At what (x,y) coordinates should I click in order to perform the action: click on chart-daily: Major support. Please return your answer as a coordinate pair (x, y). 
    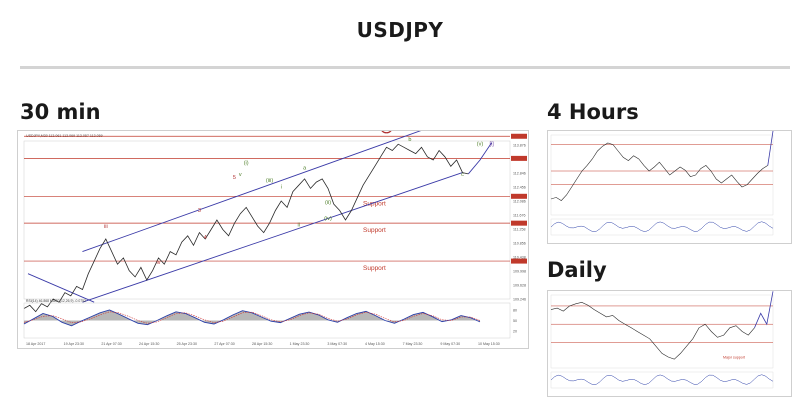
    Looking at the image, I should click on (662, 340).